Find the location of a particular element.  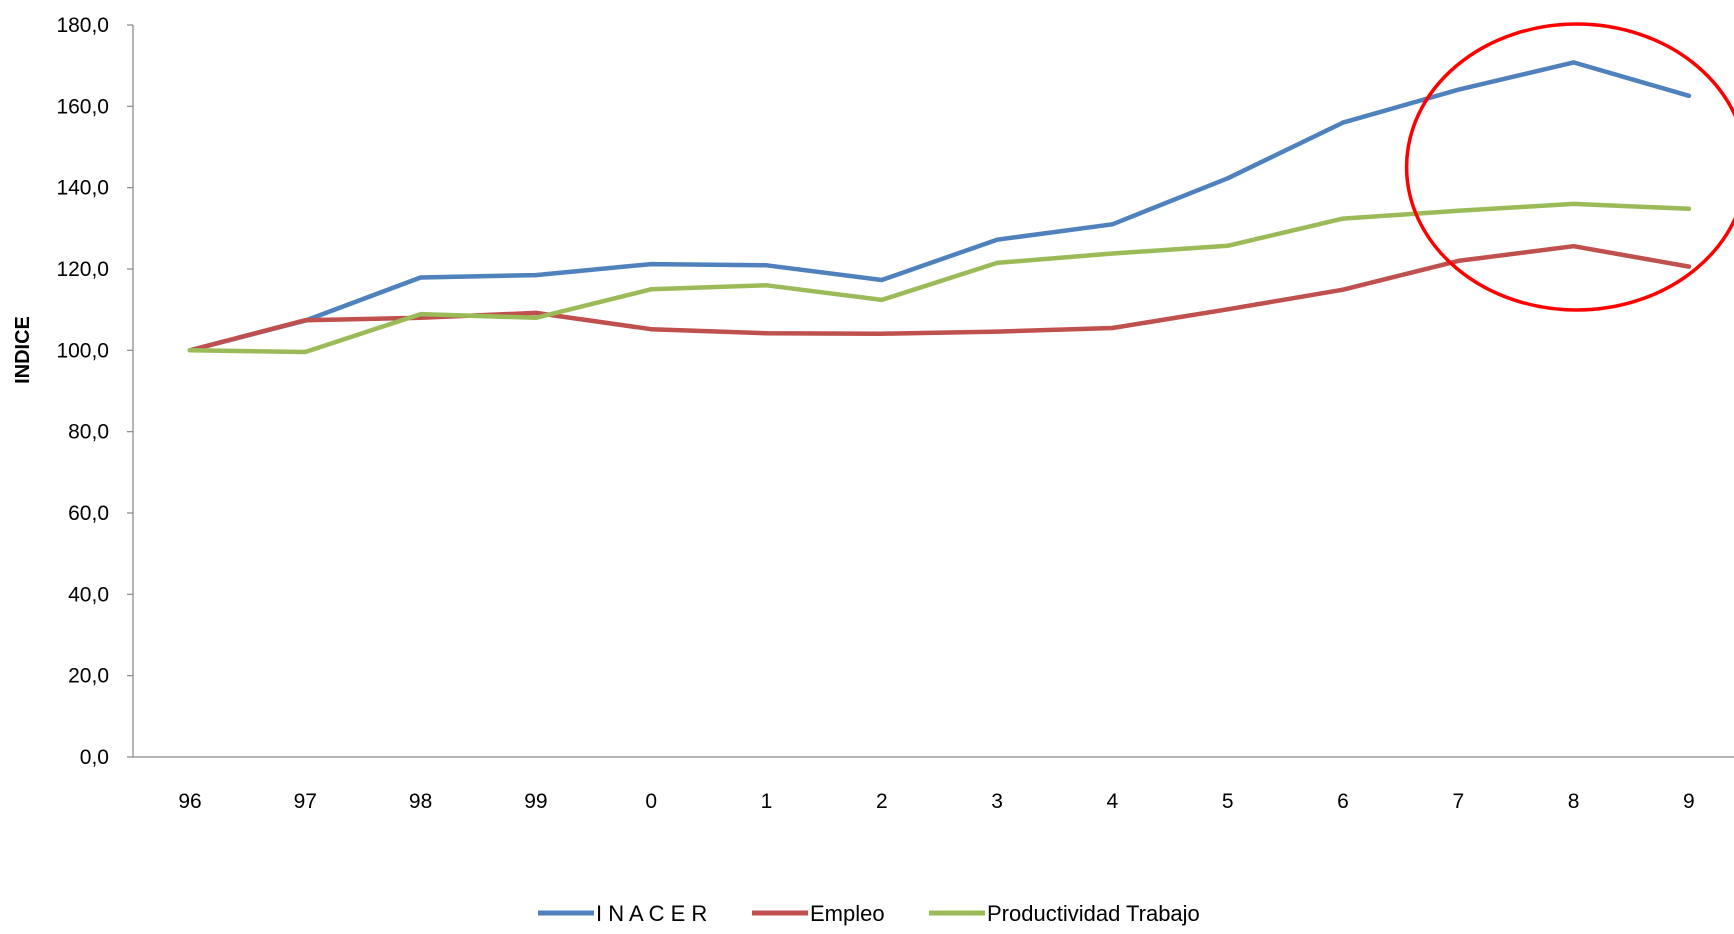

annotations is located at coordinates (1569, 167).